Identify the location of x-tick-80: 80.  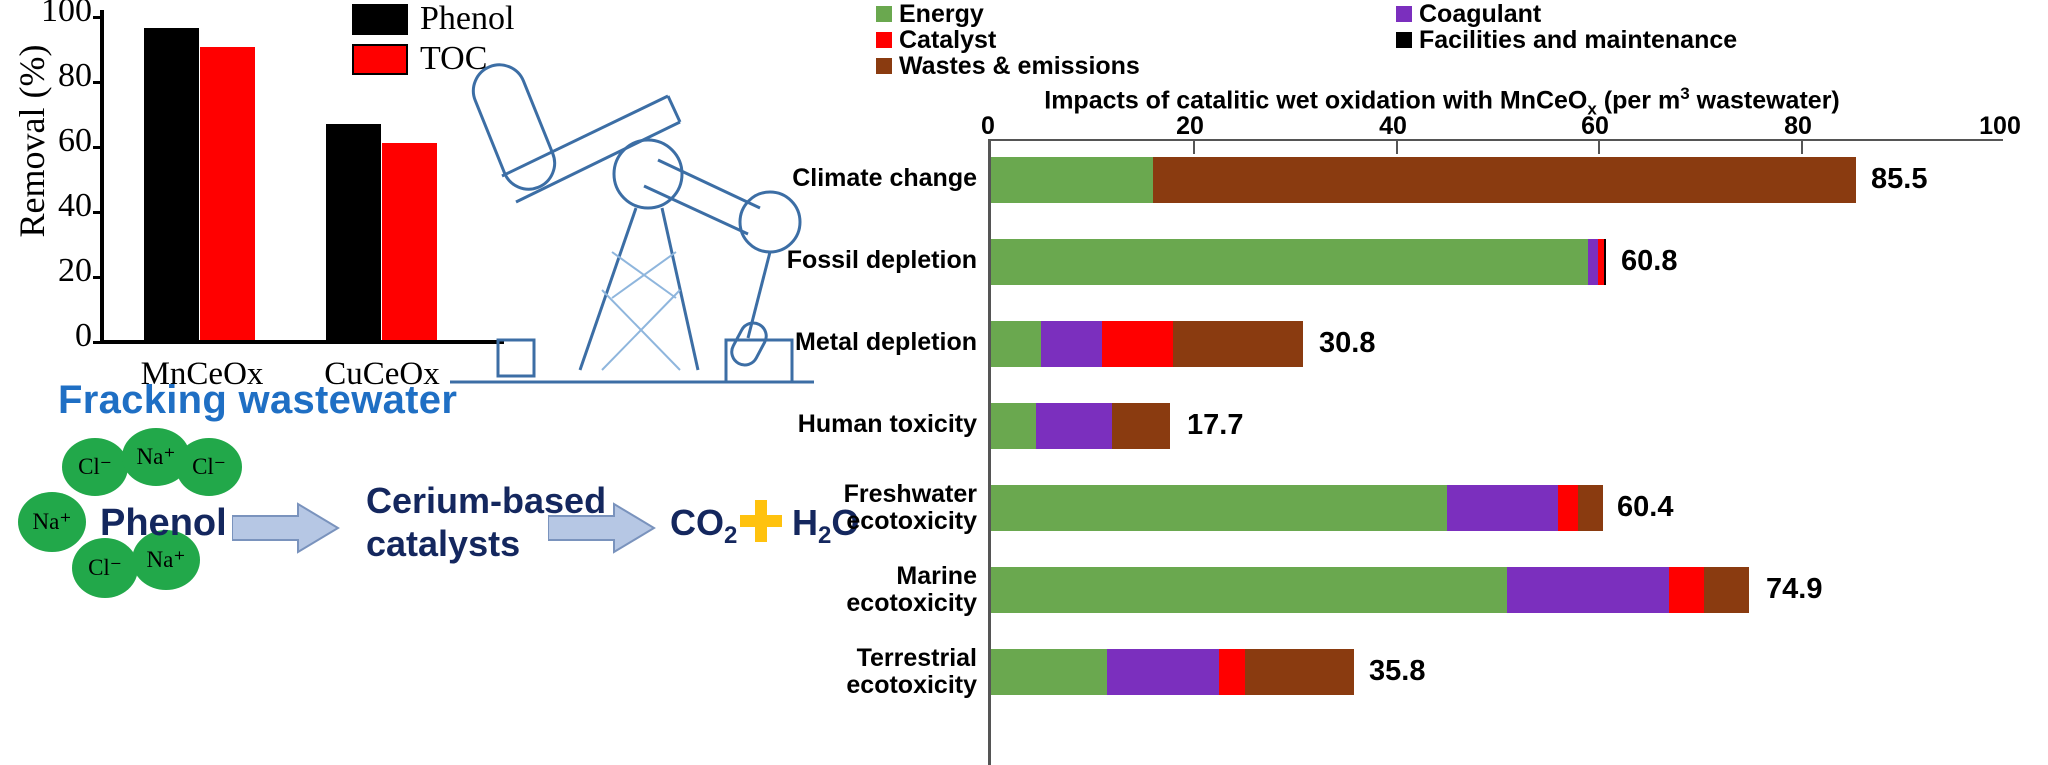
(1798, 126).